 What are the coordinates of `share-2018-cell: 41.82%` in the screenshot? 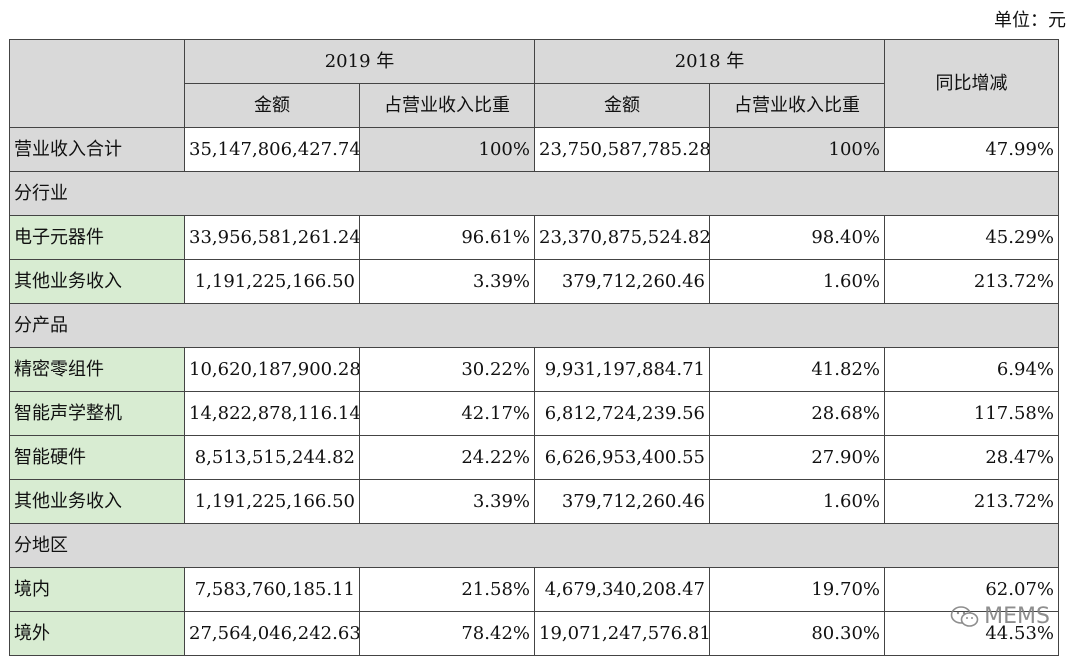 It's located at (797, 369).